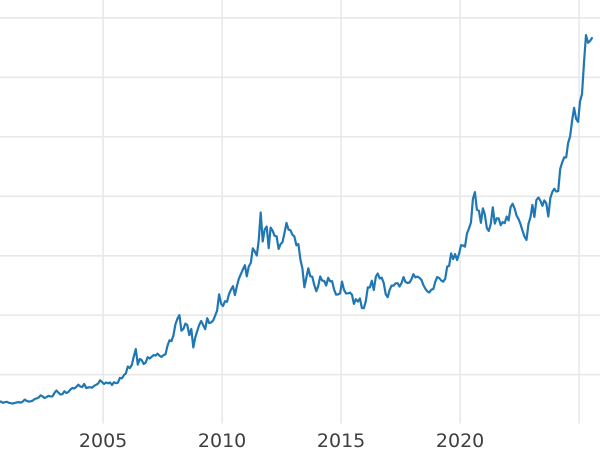  Describe the element at coordinates (281, 440) in the screenshot. I see `x-axis-tick-labels: 2005 2010 2015 2020` at that location.